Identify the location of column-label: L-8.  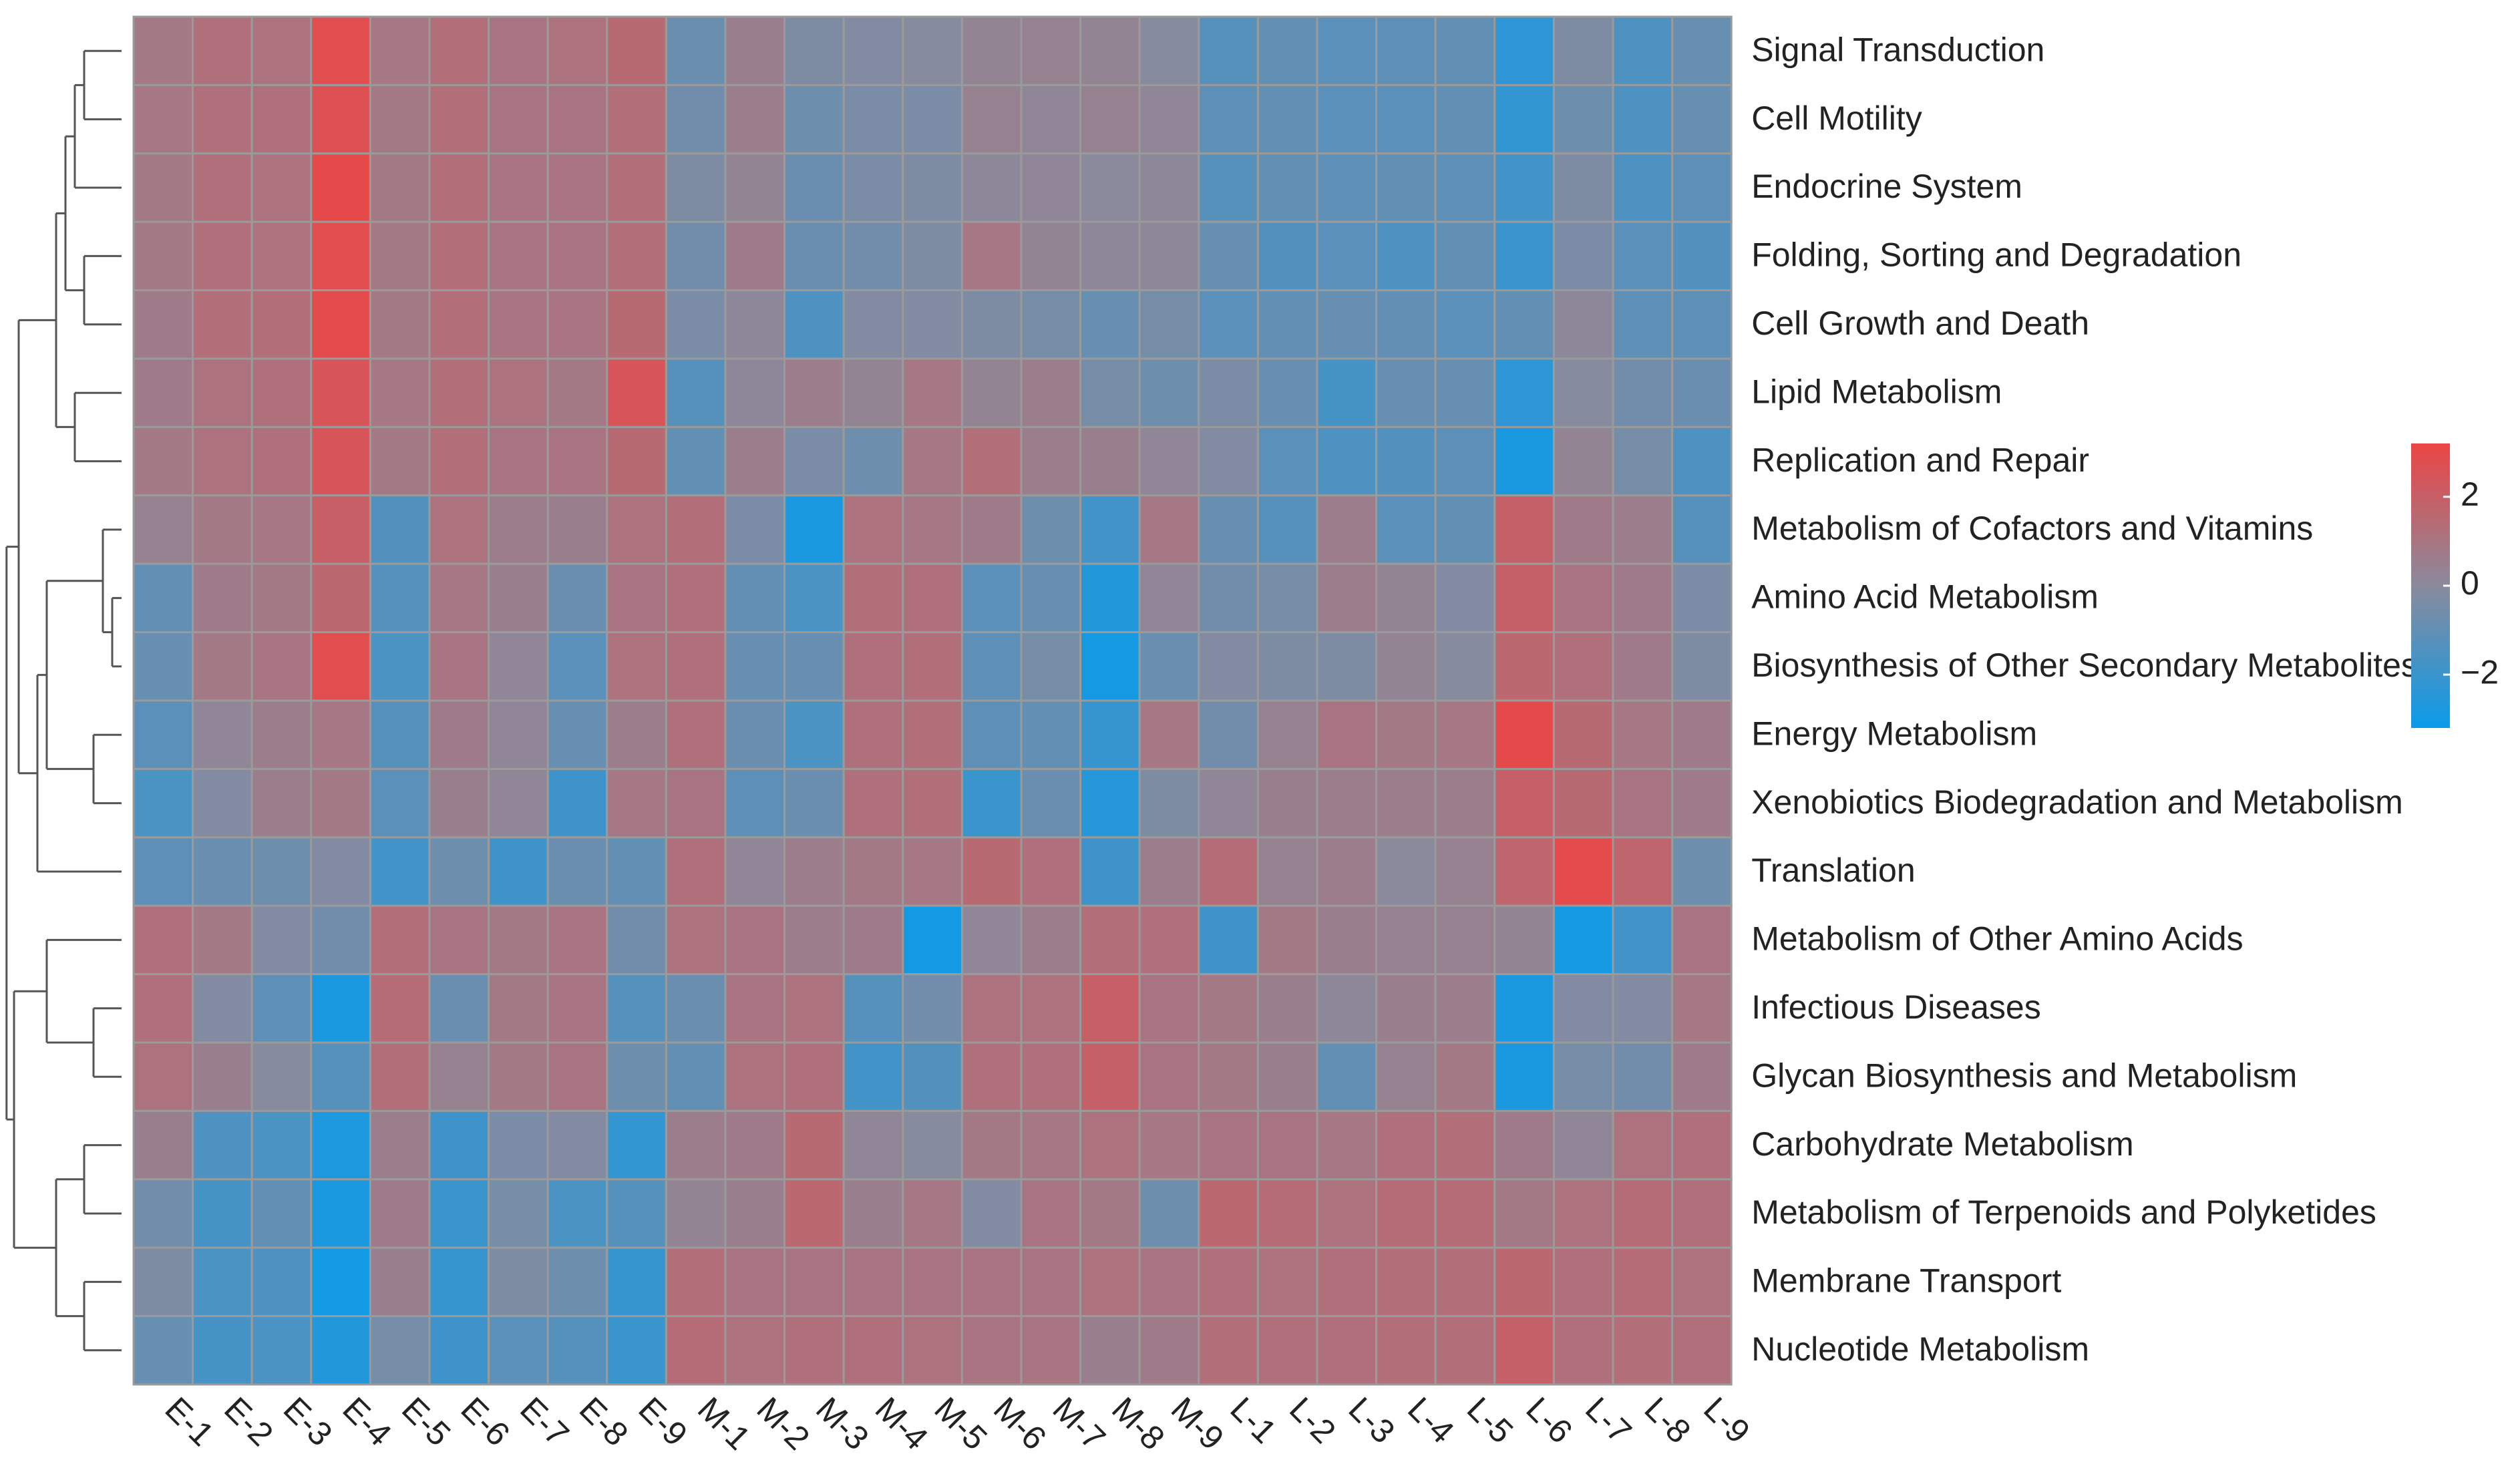
(1668, 1420).